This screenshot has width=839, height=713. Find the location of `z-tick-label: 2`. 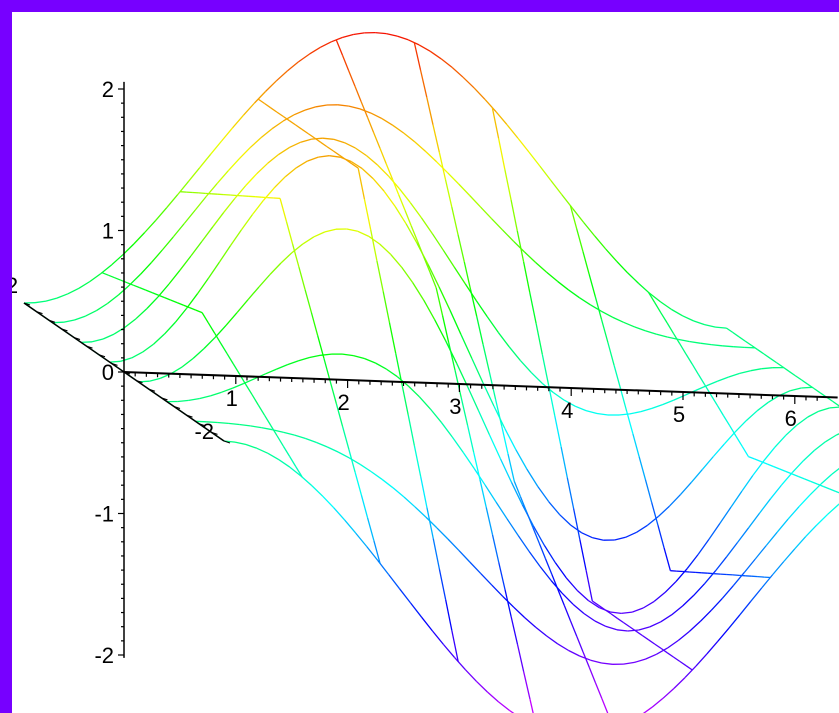

z-tick-label: 2 is located at coordinates (108, 89).